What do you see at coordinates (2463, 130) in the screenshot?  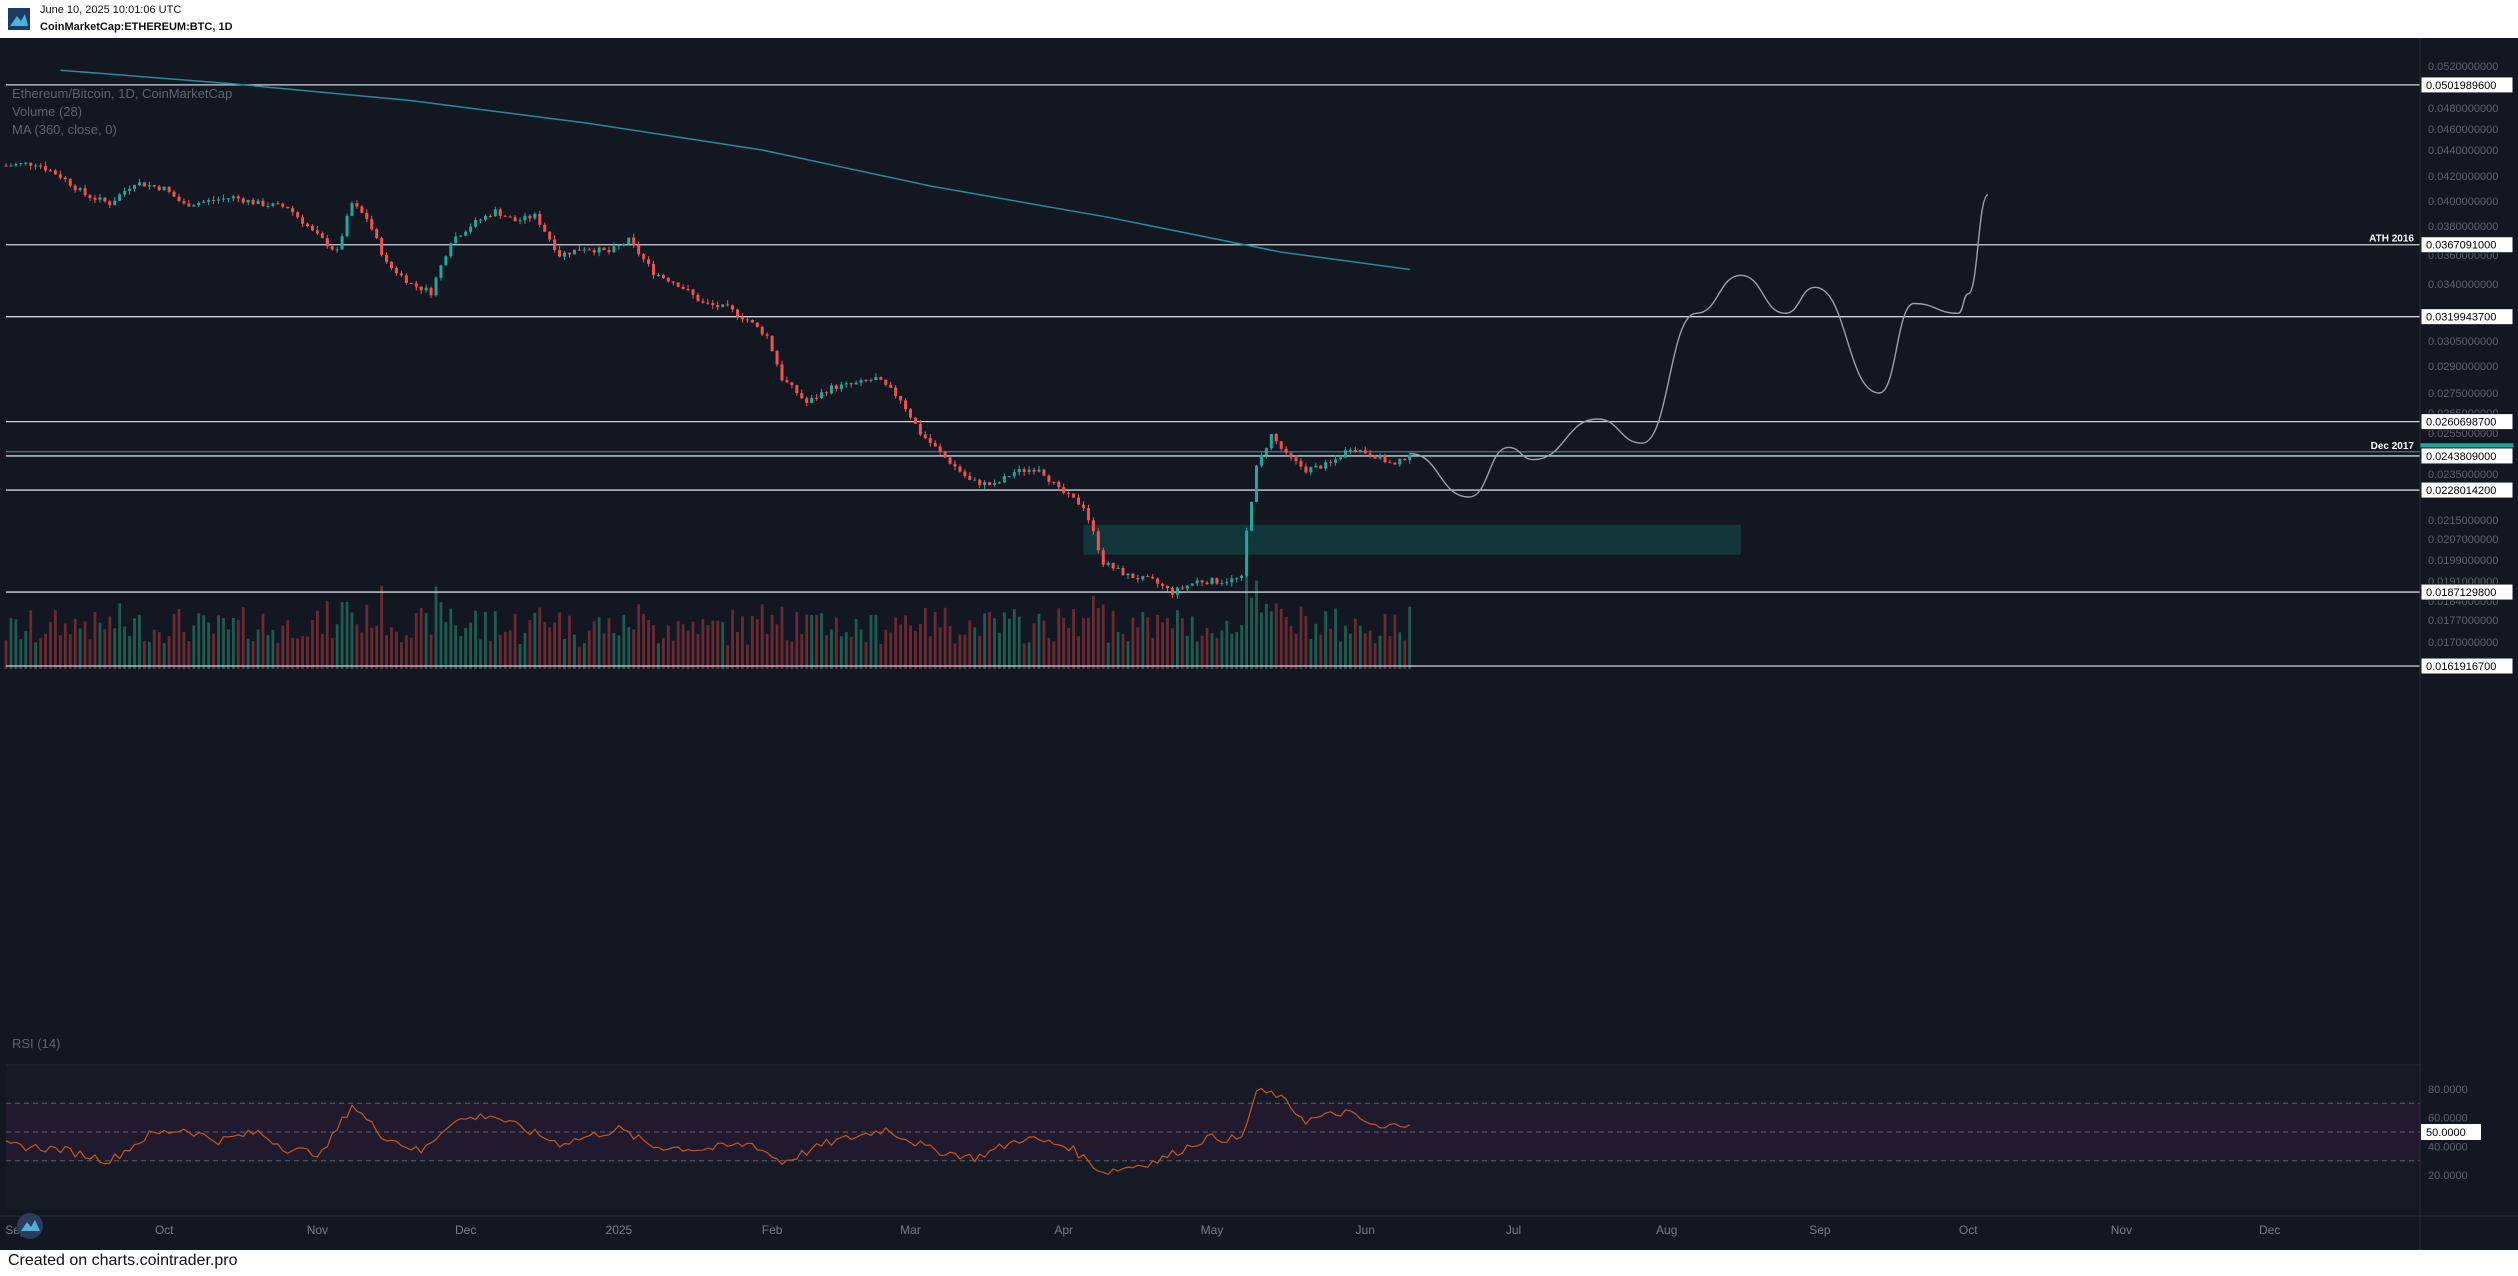 I see `price-tick-label: 0.0460000000` at bounding box center [2463, 130].